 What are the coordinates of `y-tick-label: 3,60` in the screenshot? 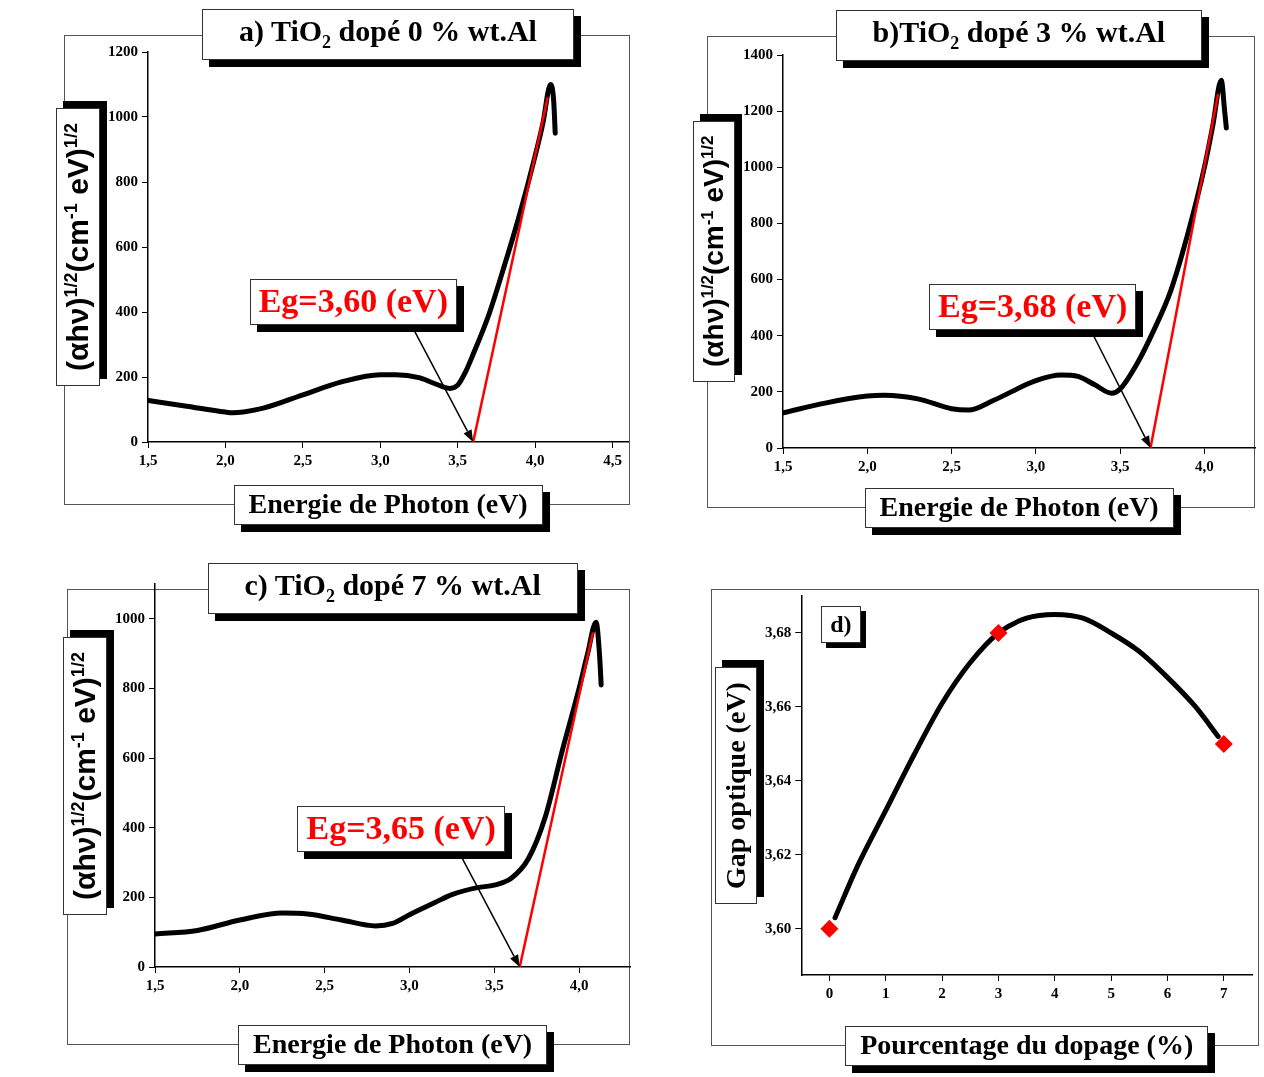 It's located at (778, 927).